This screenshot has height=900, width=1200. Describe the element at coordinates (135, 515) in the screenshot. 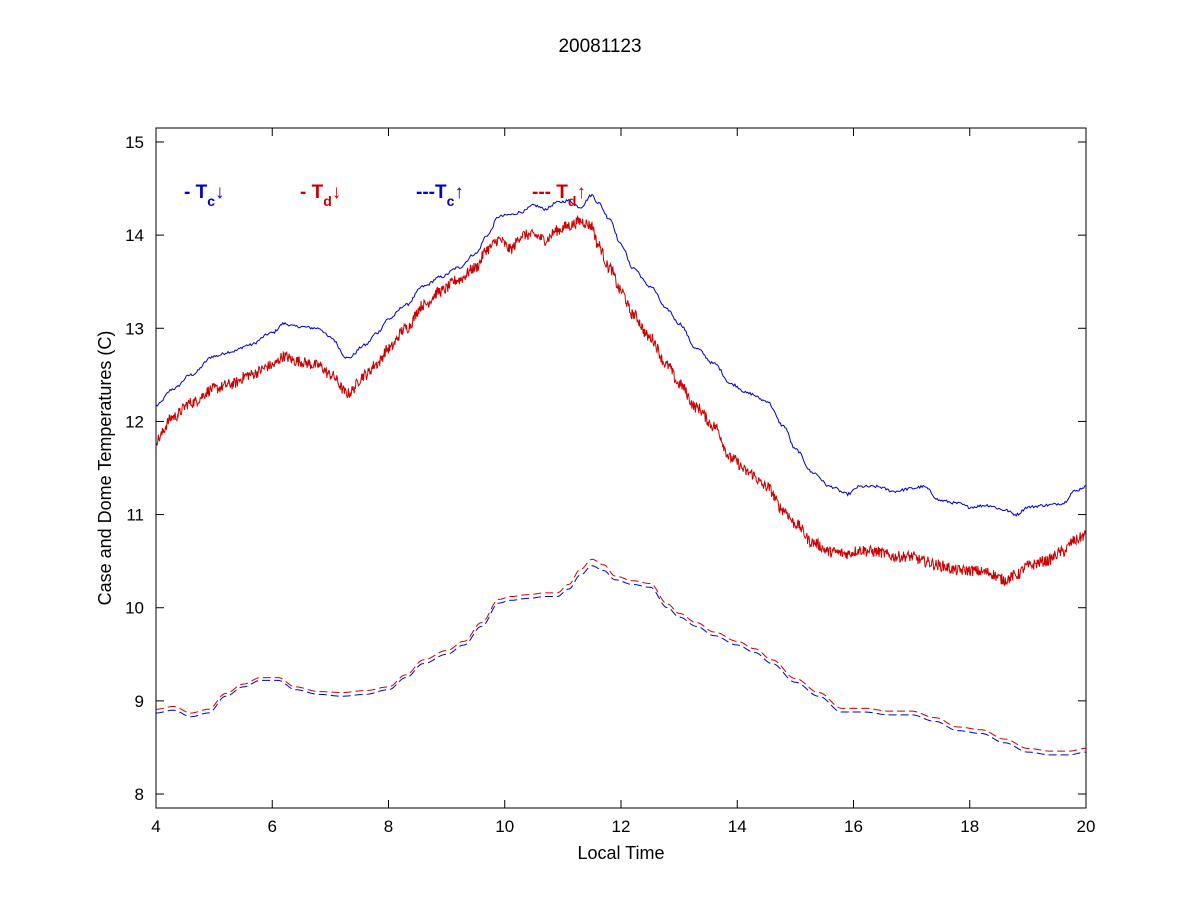

I see `y-tick-label: 11` at that location.